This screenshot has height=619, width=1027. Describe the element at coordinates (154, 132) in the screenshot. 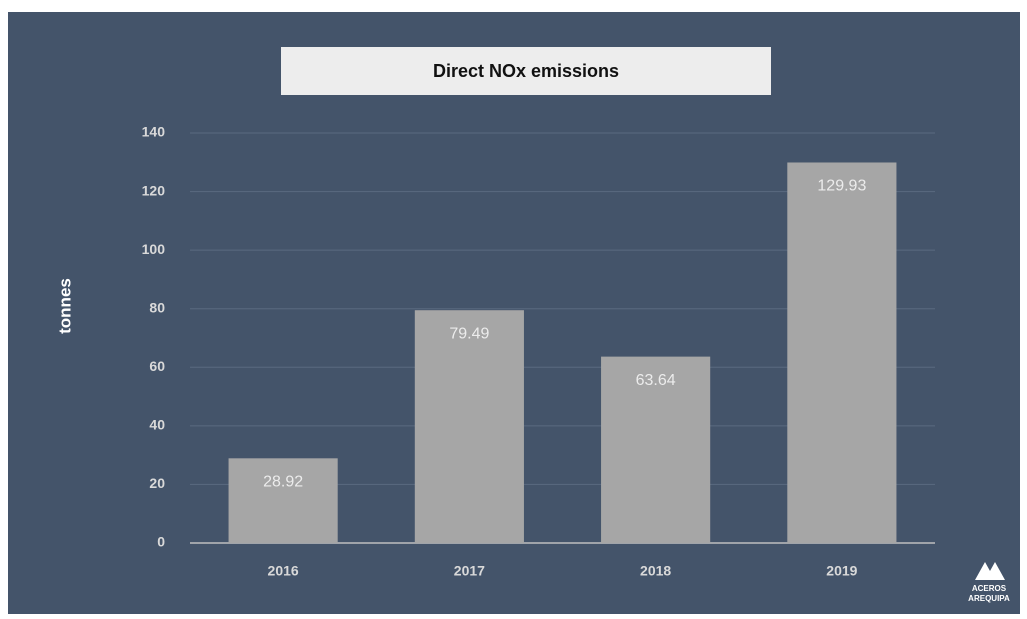

I see `y-tick-label: 140` at that location.